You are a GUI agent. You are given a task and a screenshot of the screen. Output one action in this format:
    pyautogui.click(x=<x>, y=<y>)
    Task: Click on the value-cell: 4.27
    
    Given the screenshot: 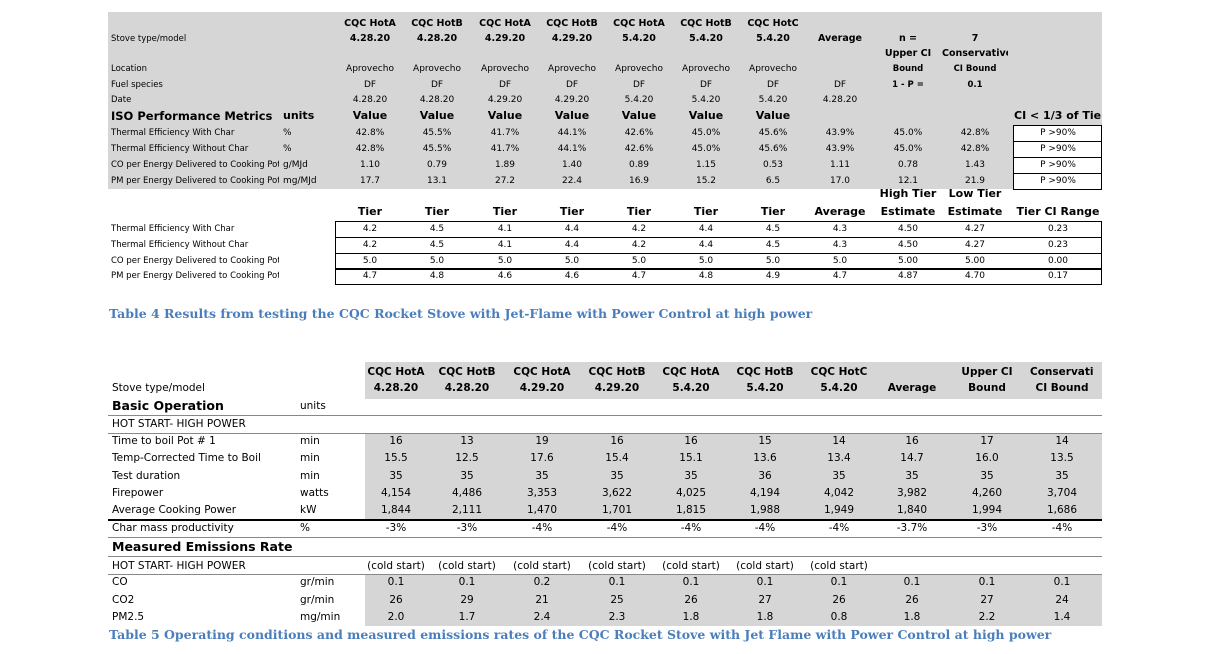 What is the action you would take?
    pyautogui.click(x=975, y=229)
    